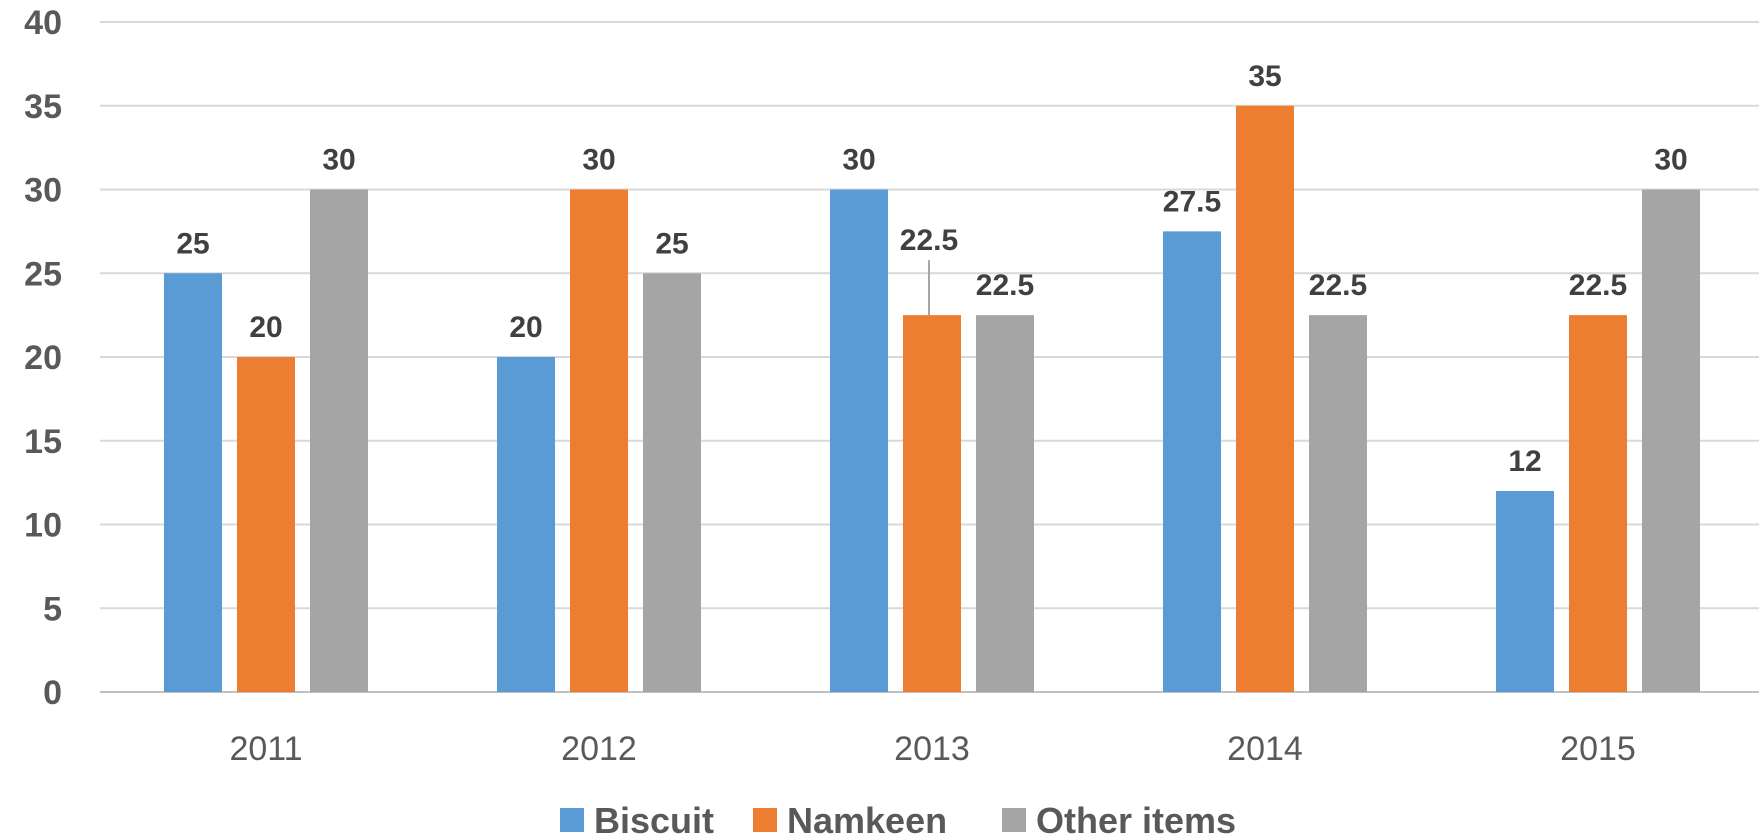  Describe the element at coordinates (1598, 503) in the screenshot. I see `bar-namkeen-2015` at that location.